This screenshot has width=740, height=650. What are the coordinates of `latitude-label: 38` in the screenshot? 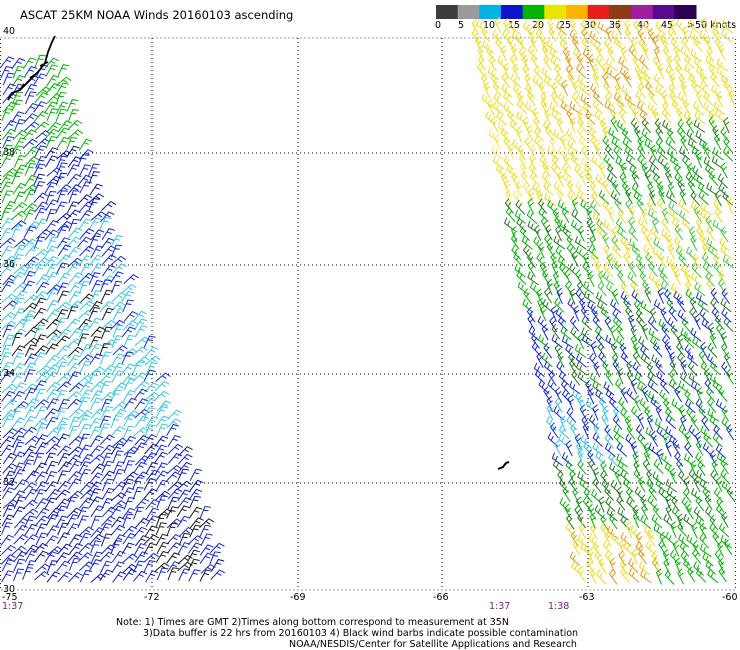 It's located at (9, 152).